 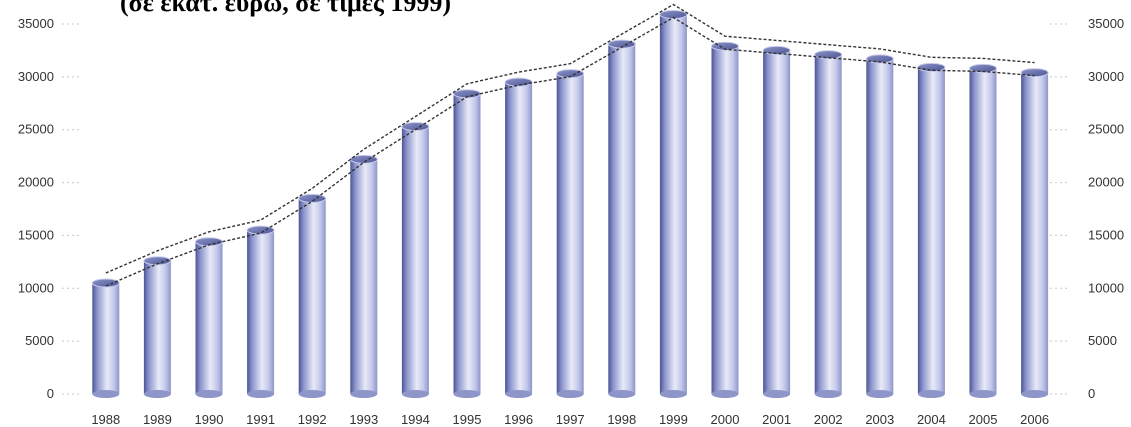 What do you see at coordinates (1106, 129) in the screenshot?
I see `y-tick-label-right: 25000` at bounding box center [1106, 129].